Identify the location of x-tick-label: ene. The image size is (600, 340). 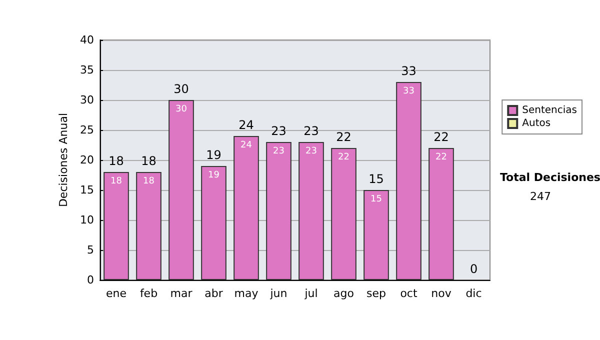
(116, 293).